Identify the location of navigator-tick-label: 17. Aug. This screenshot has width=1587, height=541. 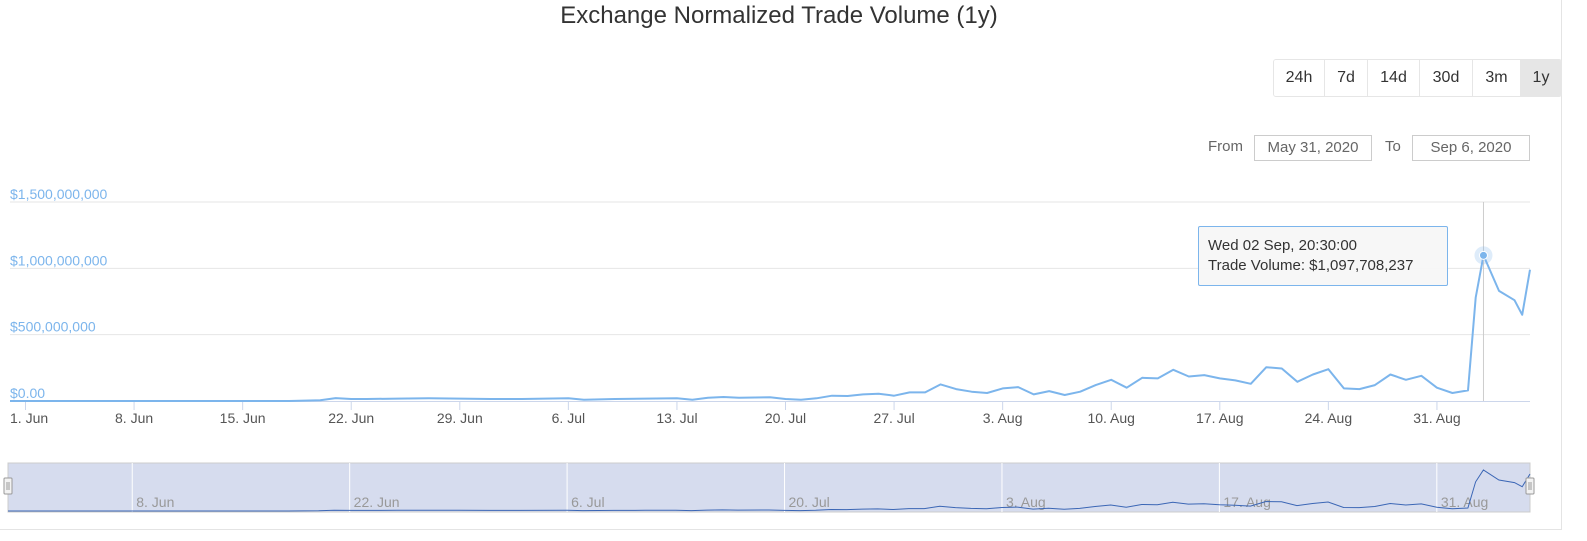
(1247, 502).